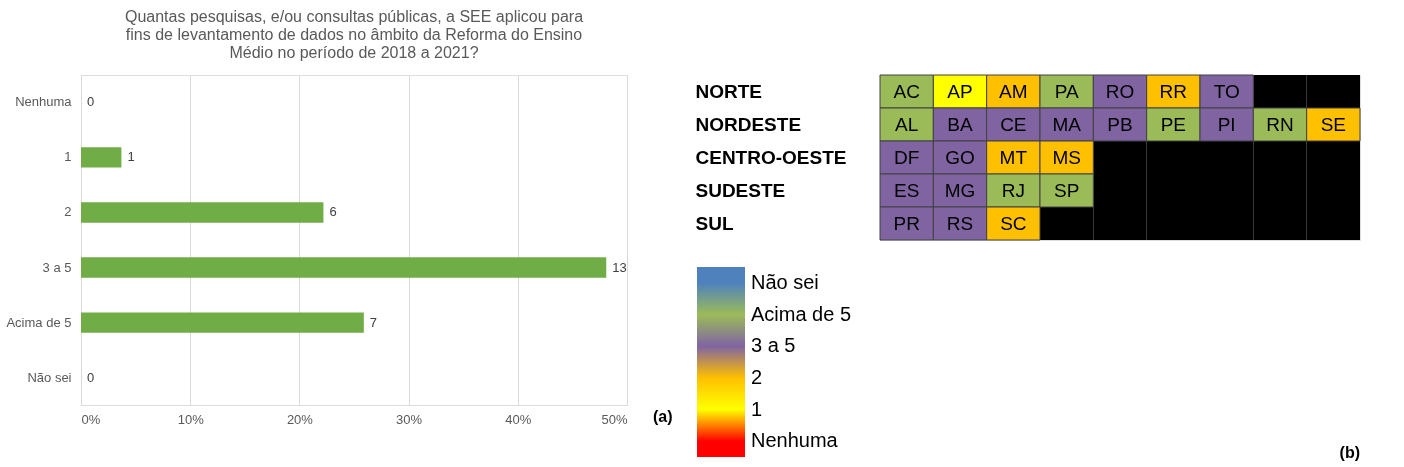 Image resolution: width=1404 pixels, height=467 pixels. Describe the element at coordinates (57, 267) in the screenshot. I see `y-tick-label: 3 a 5` at that location.